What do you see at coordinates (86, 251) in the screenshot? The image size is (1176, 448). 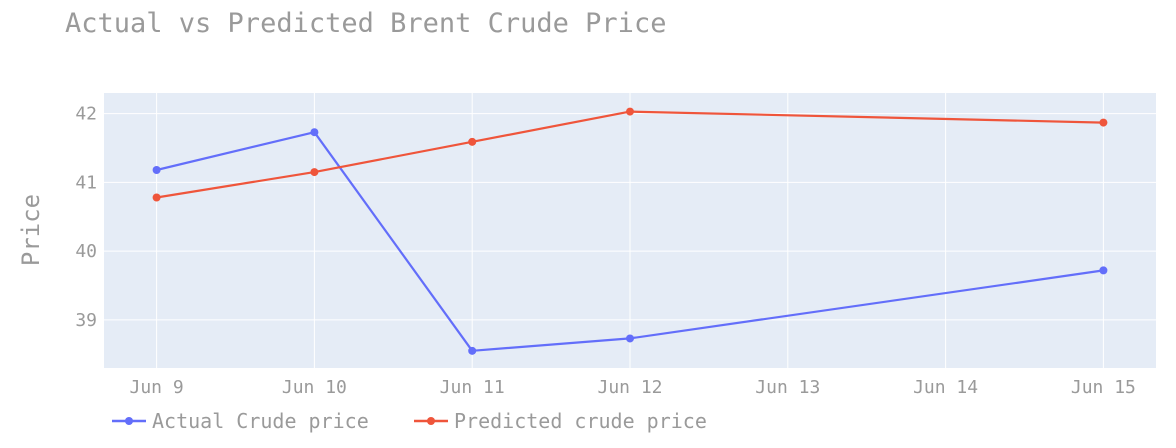 I see `y-tick-label: 40` at bounding box center [86, 251].